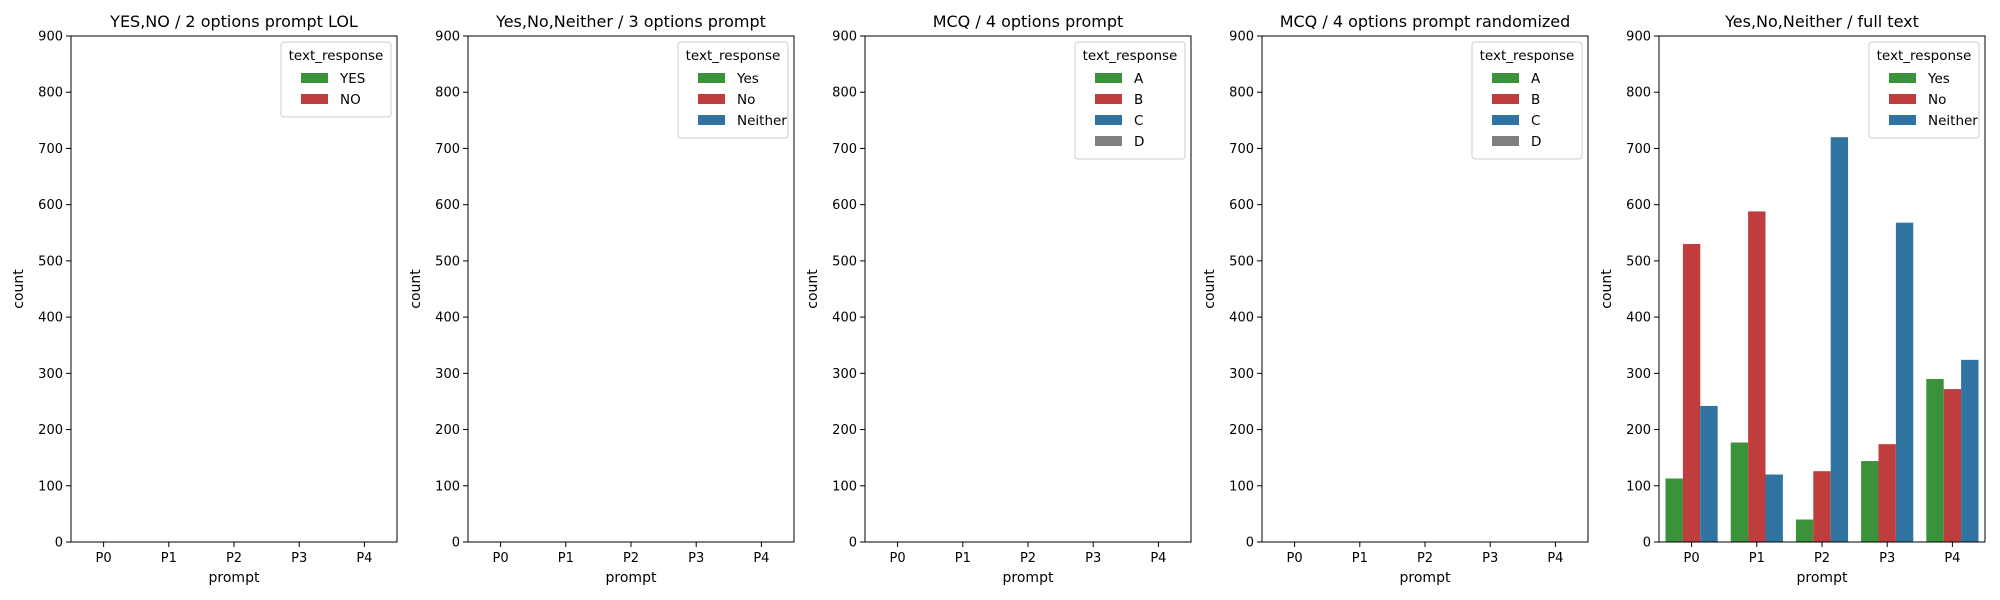  What do you see at coordinates (1709, 473) in the screenshot?
I see `bar-neither-p0` at bounding box center [1709, 473].